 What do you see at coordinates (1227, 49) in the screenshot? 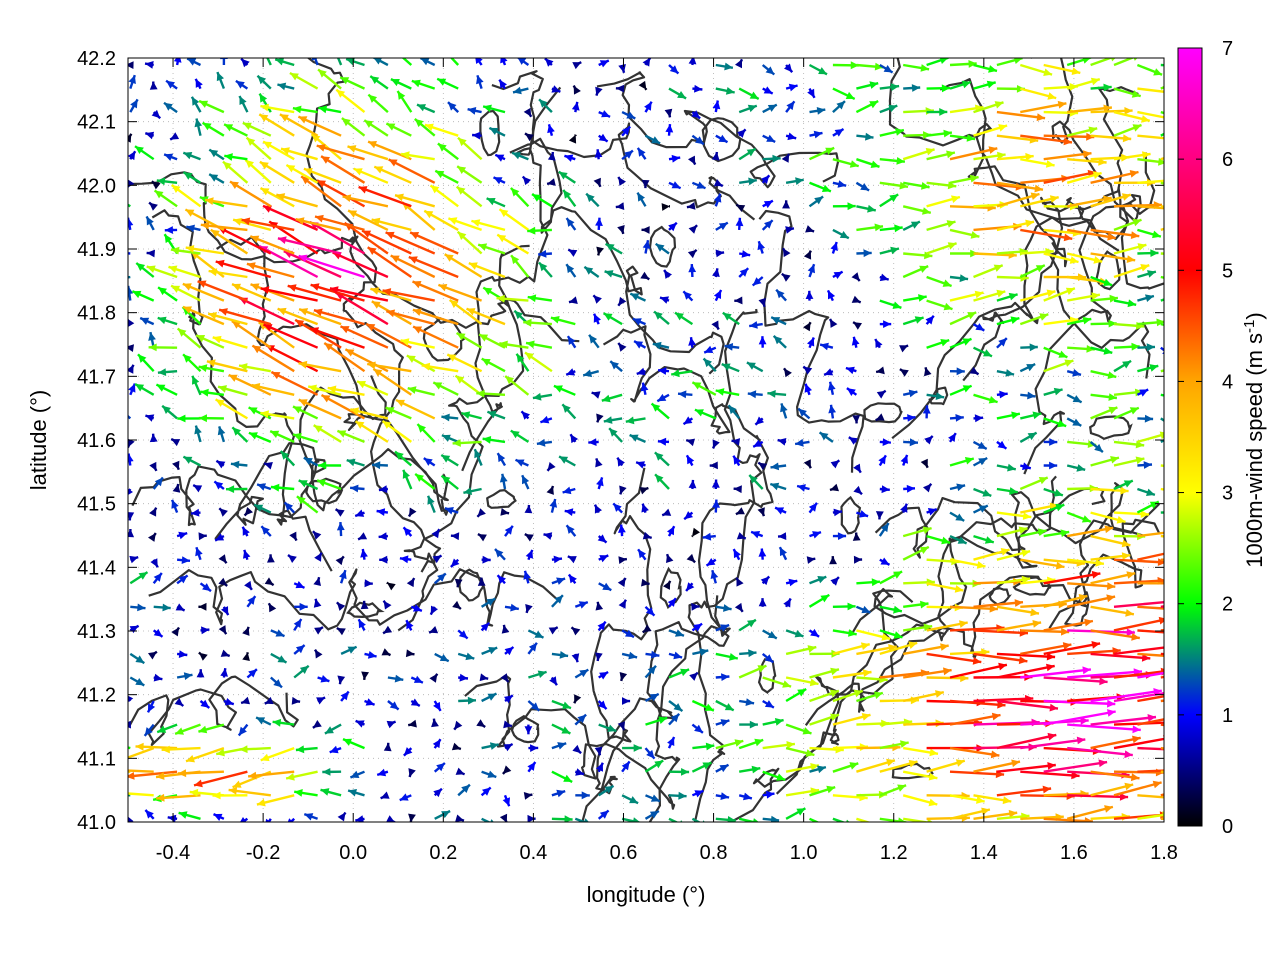
I see `colorbar-tick-label-7: 7` at bounding box center [1227, 49].